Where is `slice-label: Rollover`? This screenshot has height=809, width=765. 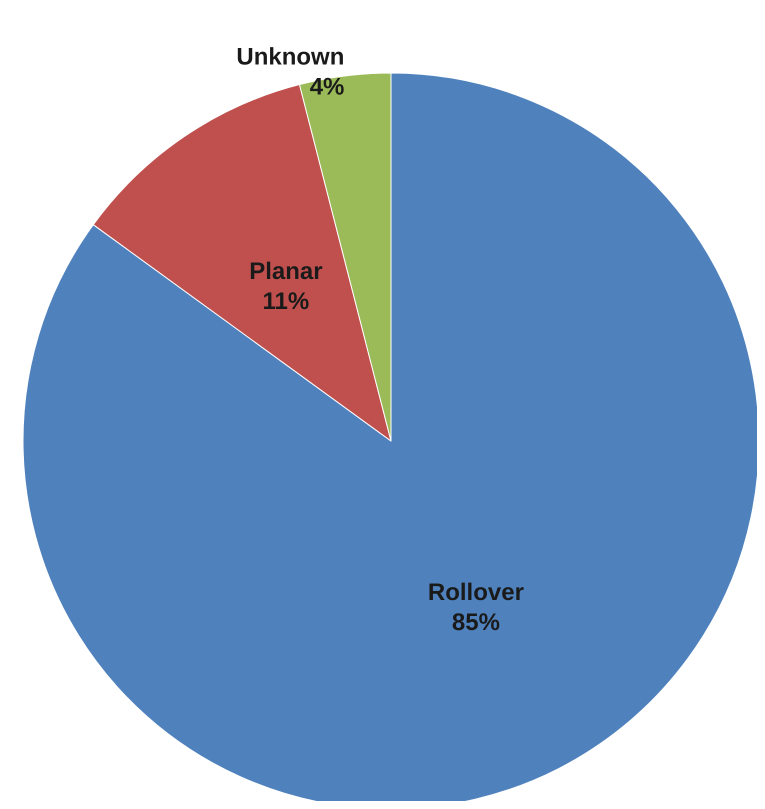 slice-label: Rollover is located at coordinates (476, 592).